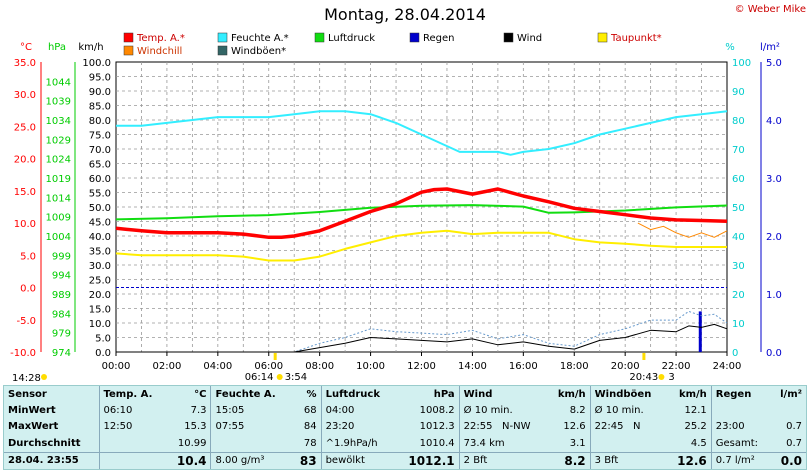 This screenshot has width=810, height=471. Describe the element at coordinates (100, 223) in the screenshot. I see `wind-tick-label: 45.0` at that location.